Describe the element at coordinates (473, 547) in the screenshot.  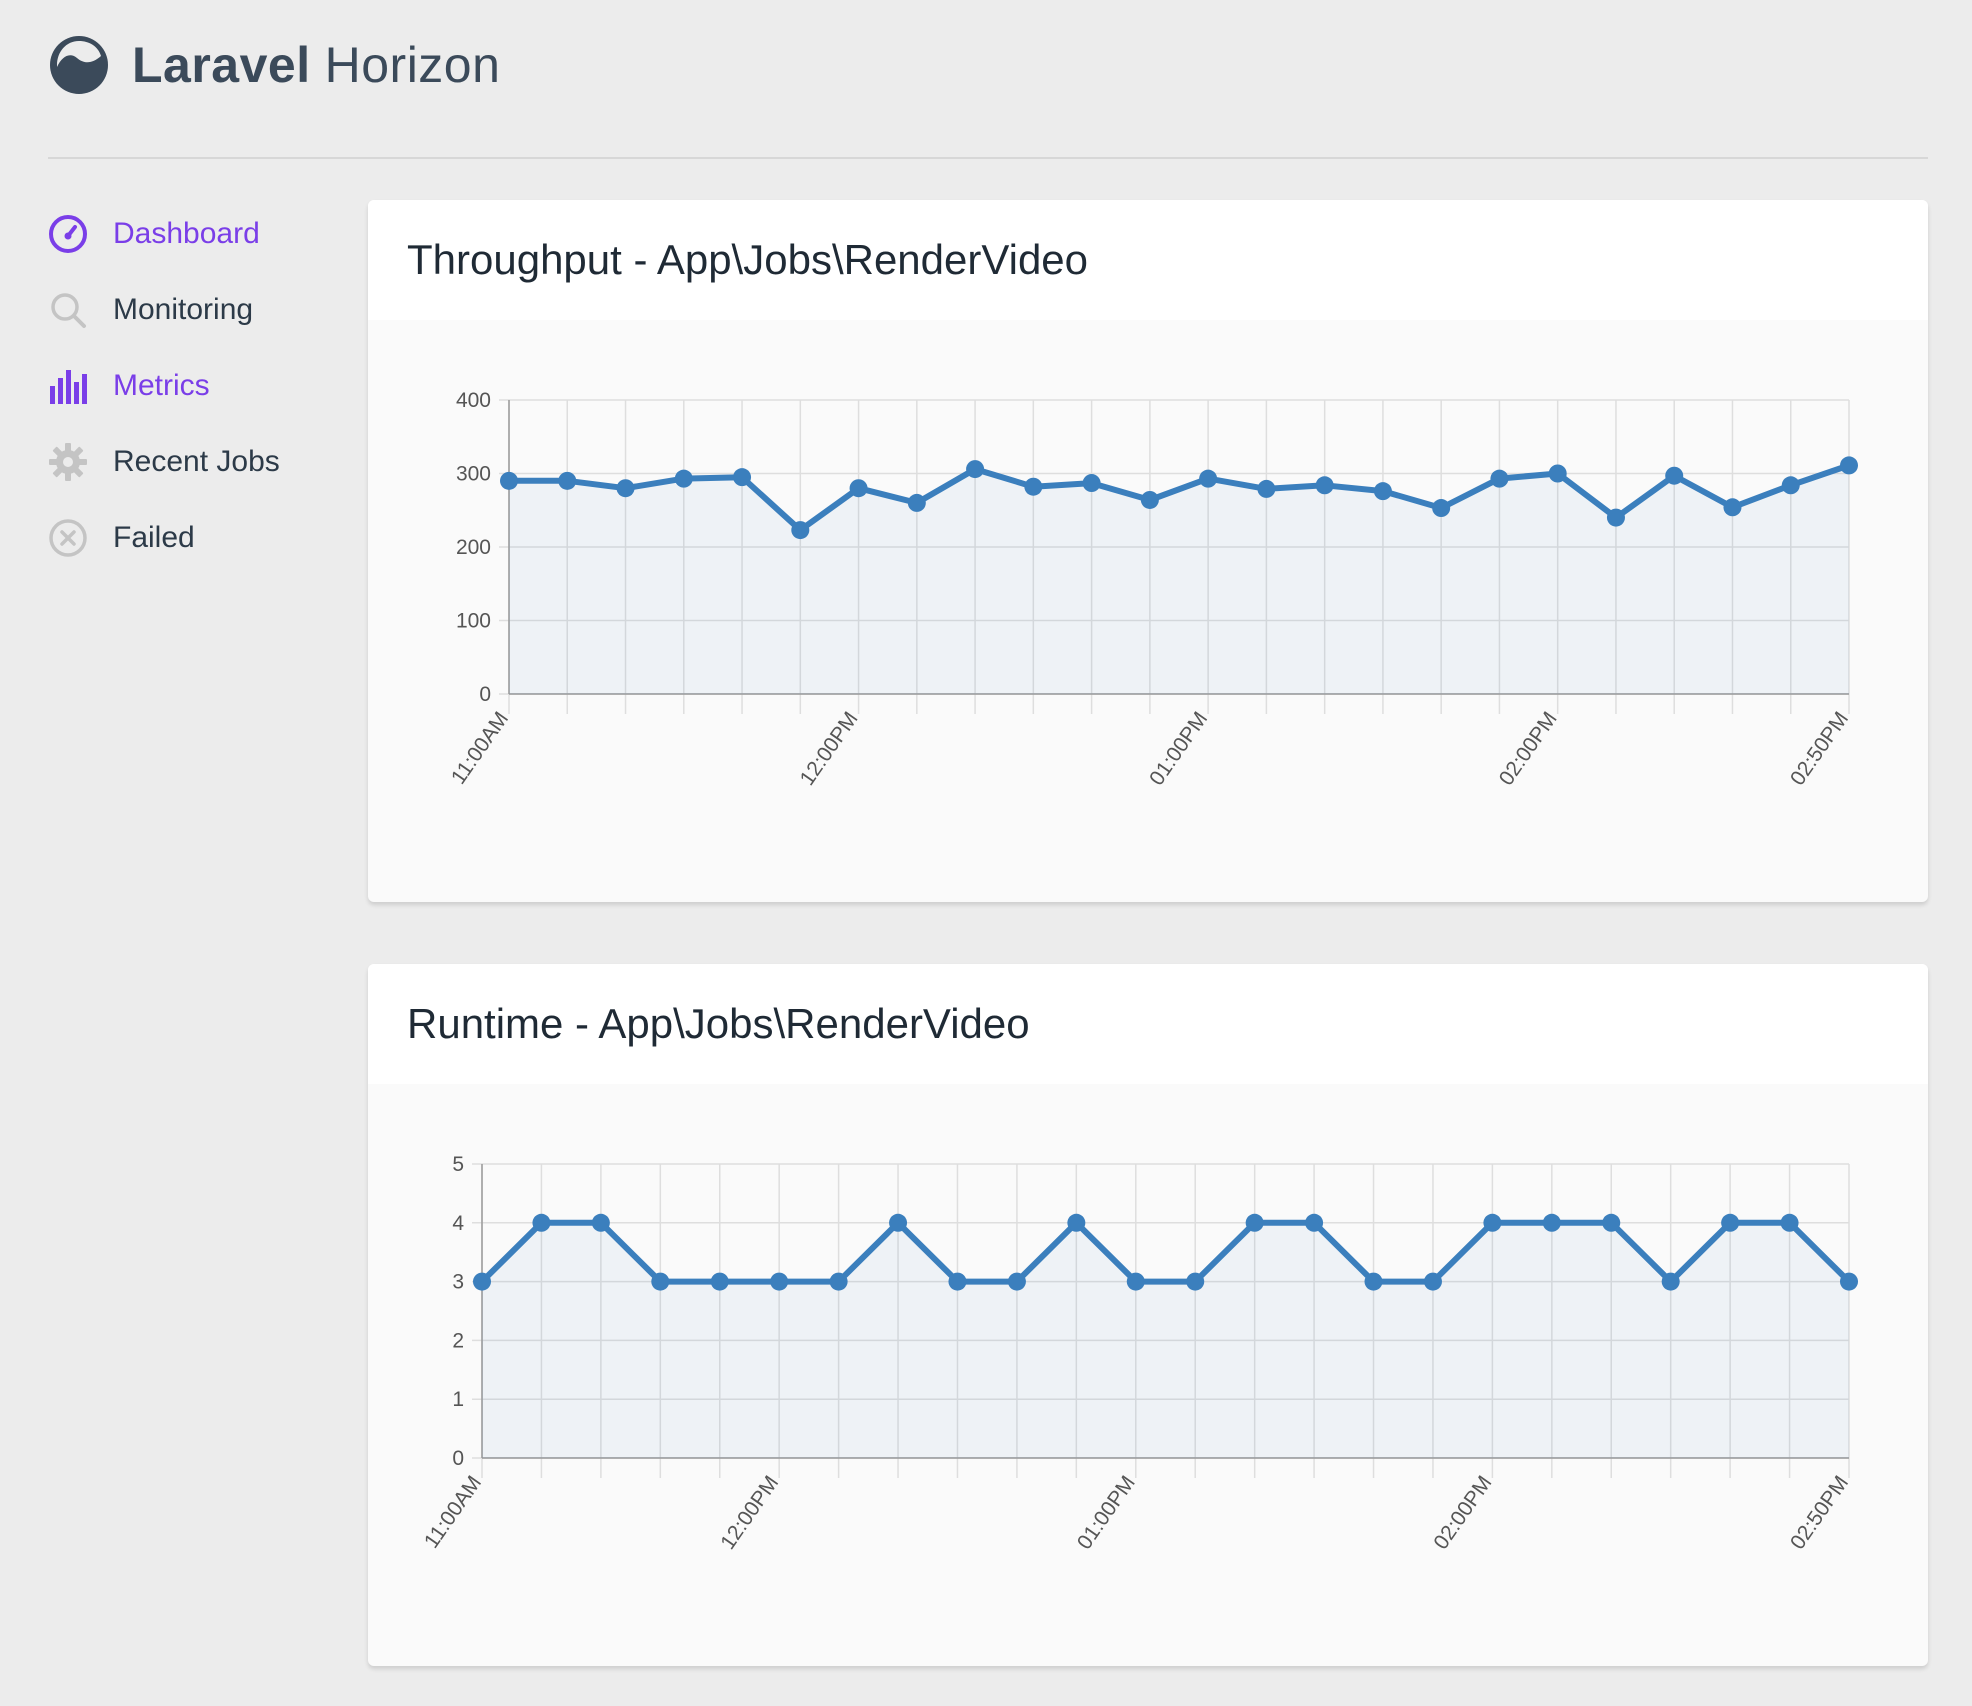
I see `y-tick-label: 200` at that location.